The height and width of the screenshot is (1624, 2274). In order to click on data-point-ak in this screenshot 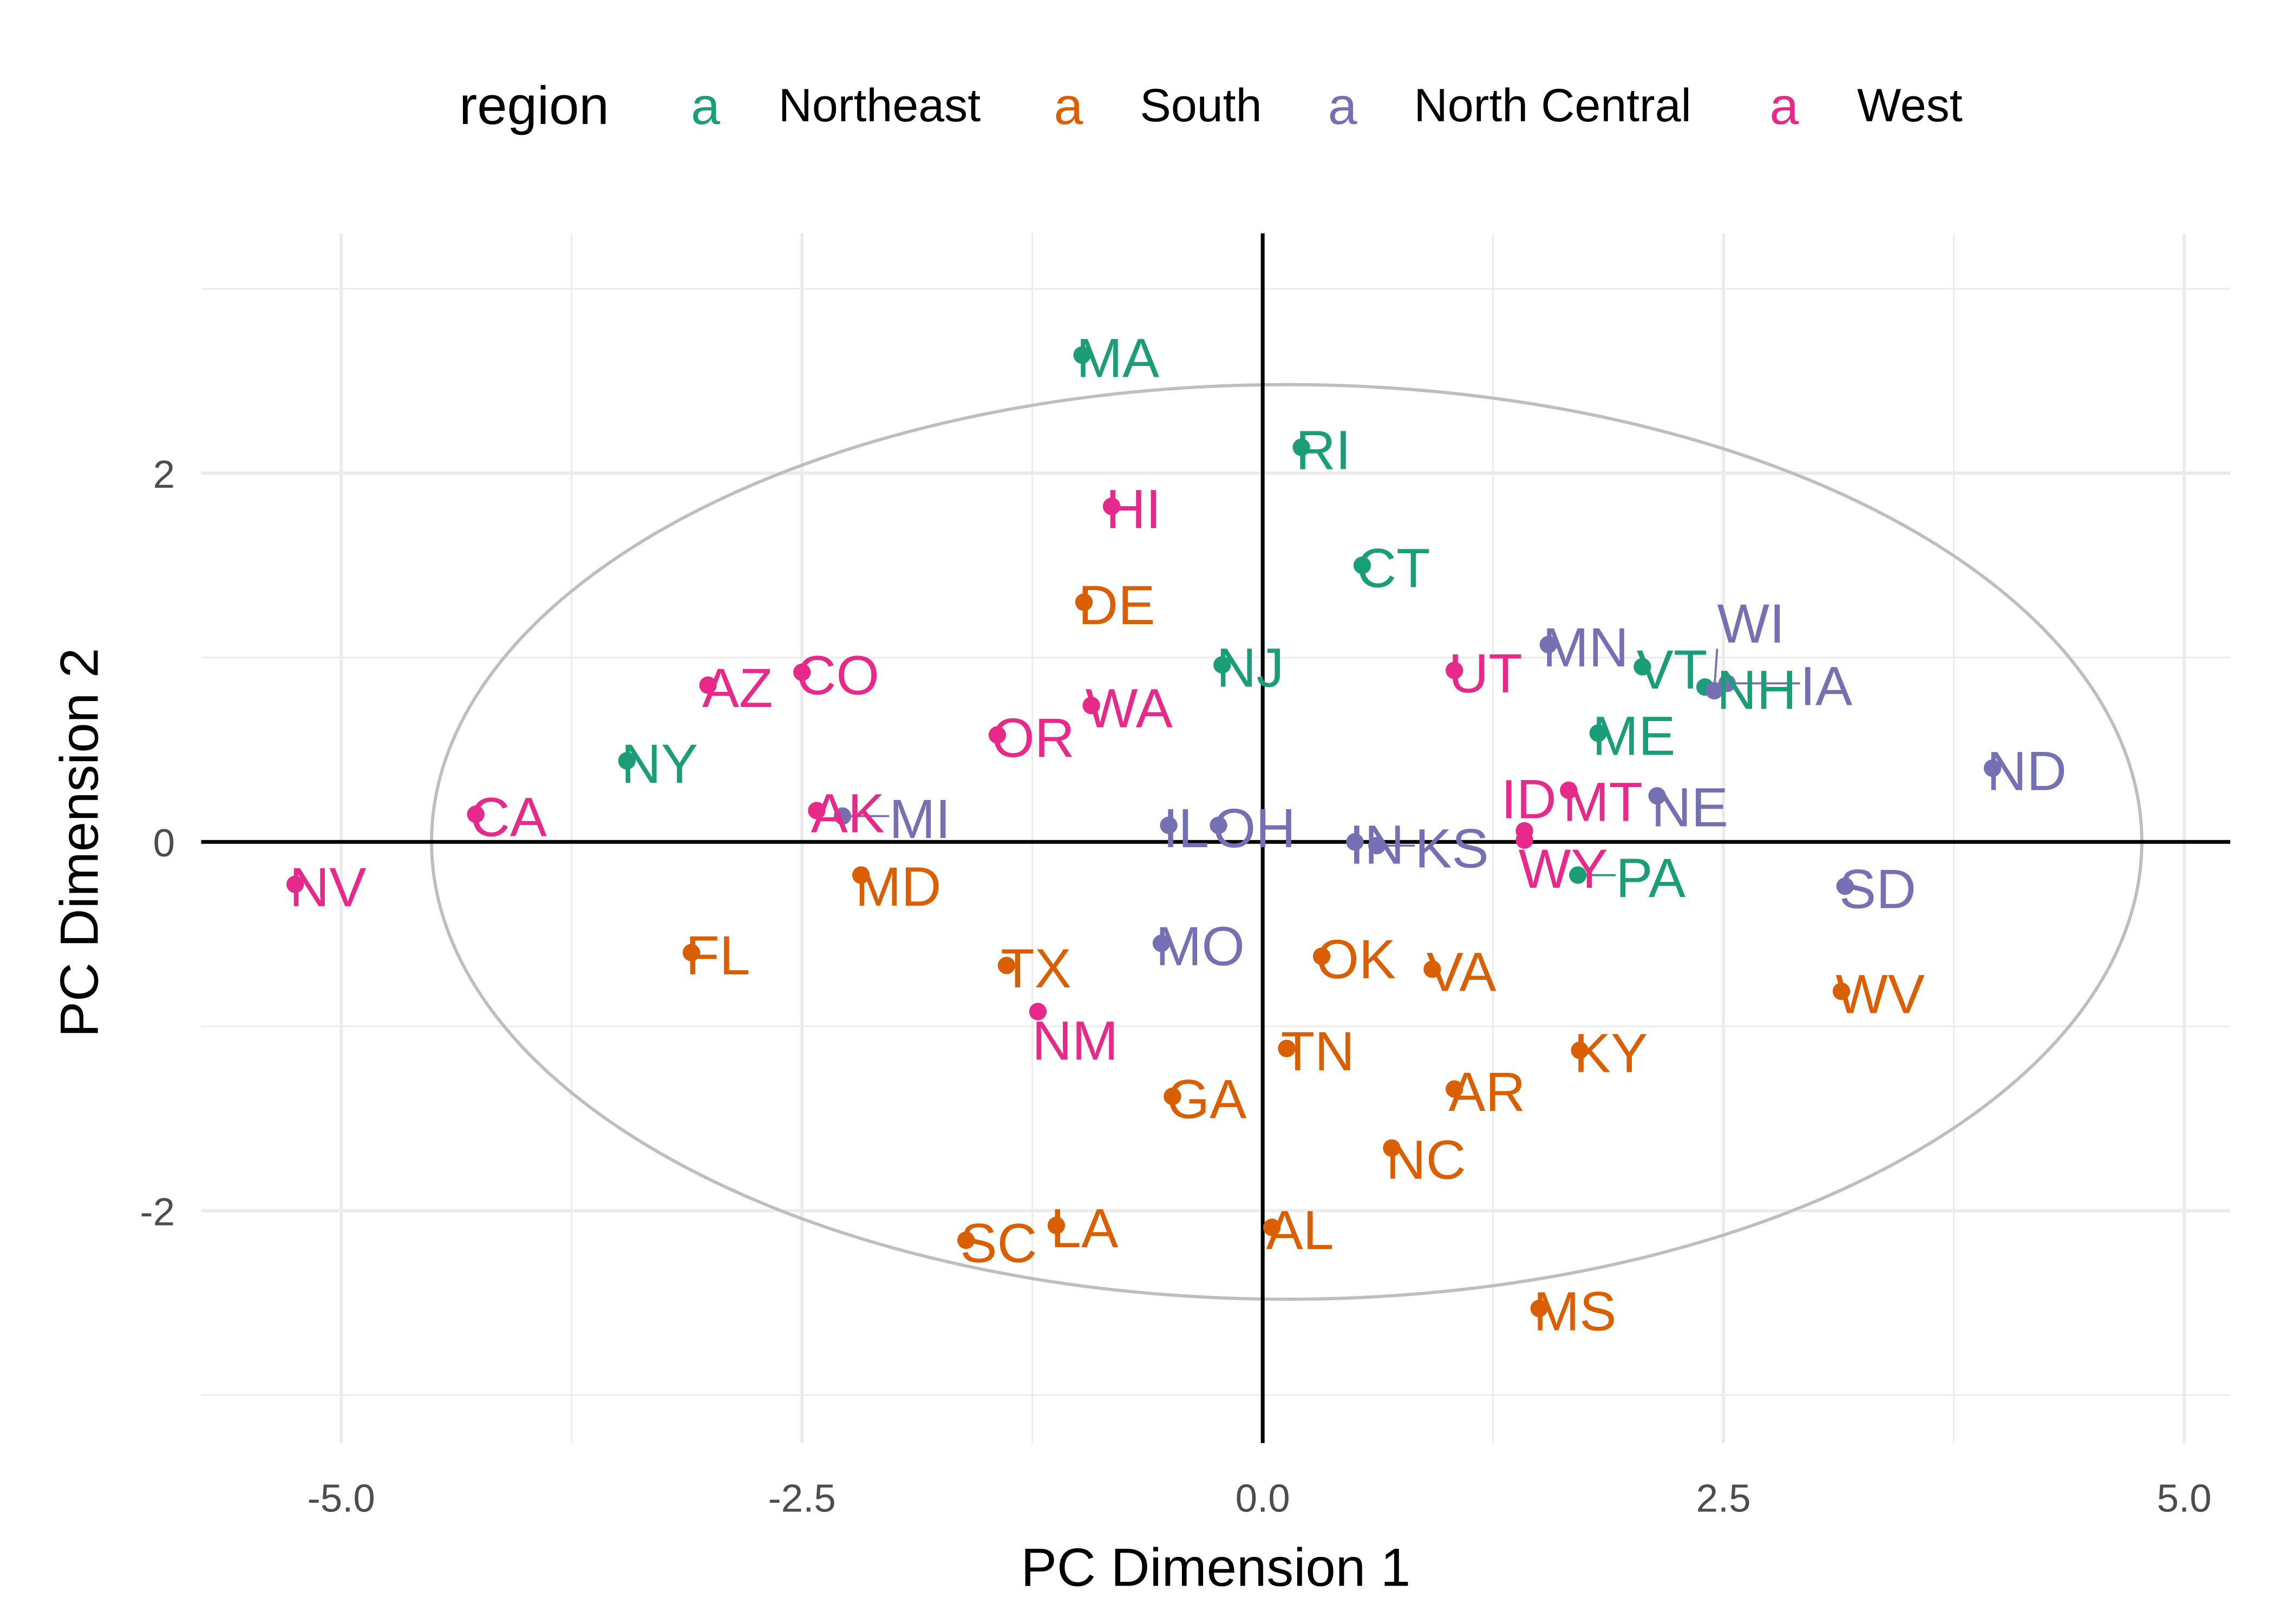, I will do `click(817, 811)`.